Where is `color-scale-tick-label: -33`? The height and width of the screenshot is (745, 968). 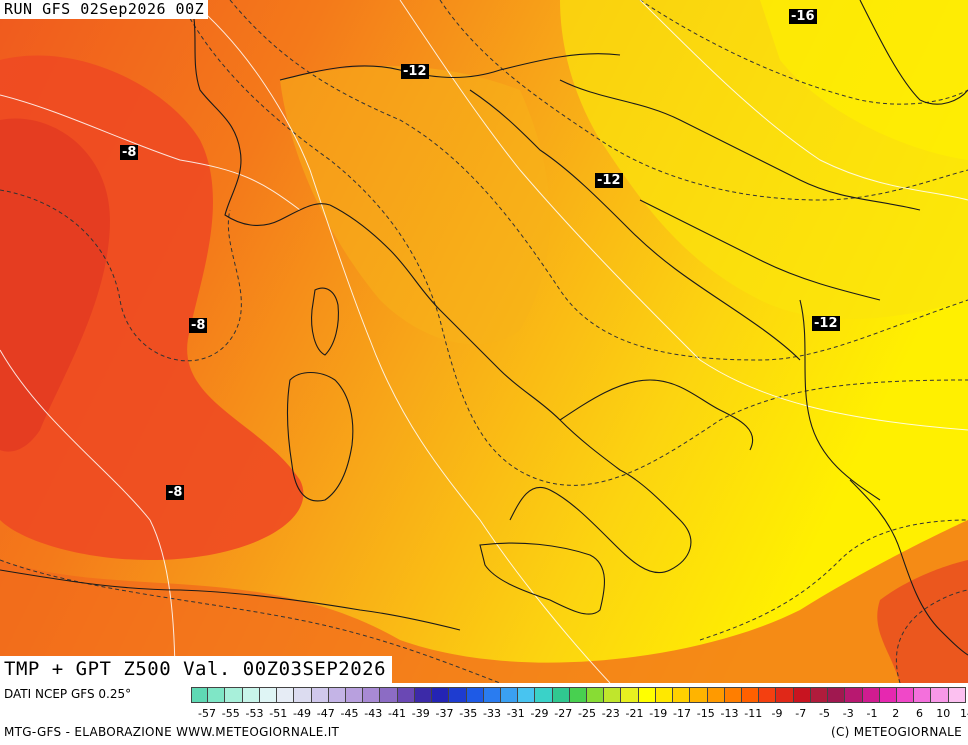
color-scale-tick-label: -33 is located at coordinates (492, 713).